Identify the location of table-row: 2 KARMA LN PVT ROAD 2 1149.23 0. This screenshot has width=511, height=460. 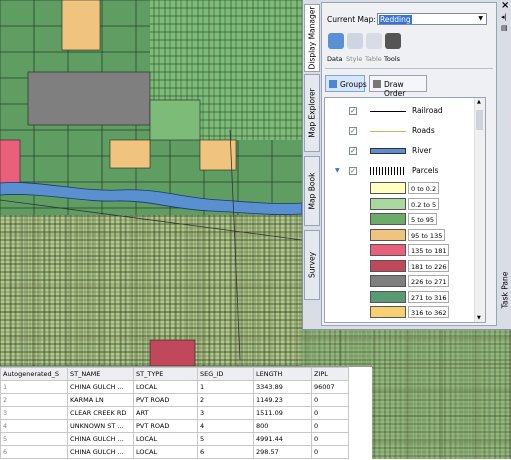
(174, 400).